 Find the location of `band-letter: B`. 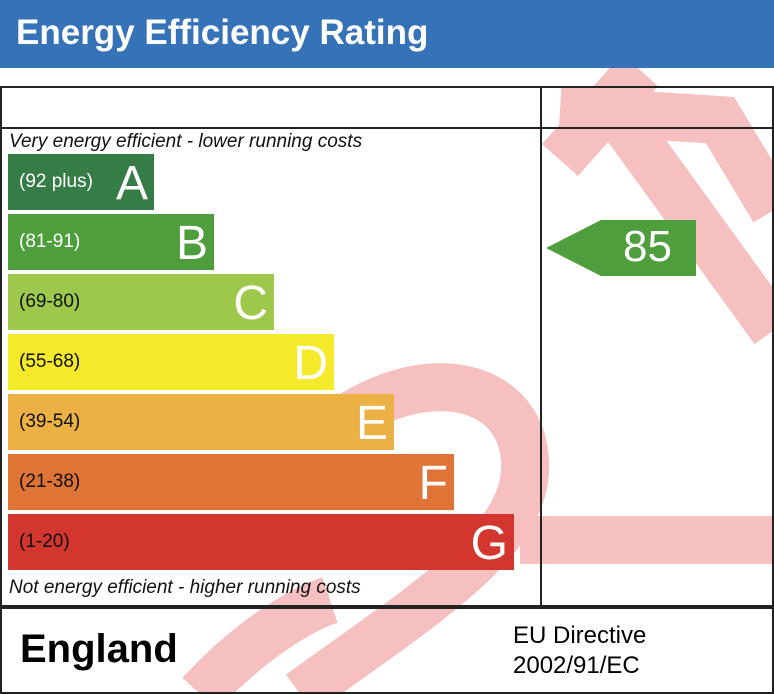

band-letter: B is located at coordinates (191, 243).